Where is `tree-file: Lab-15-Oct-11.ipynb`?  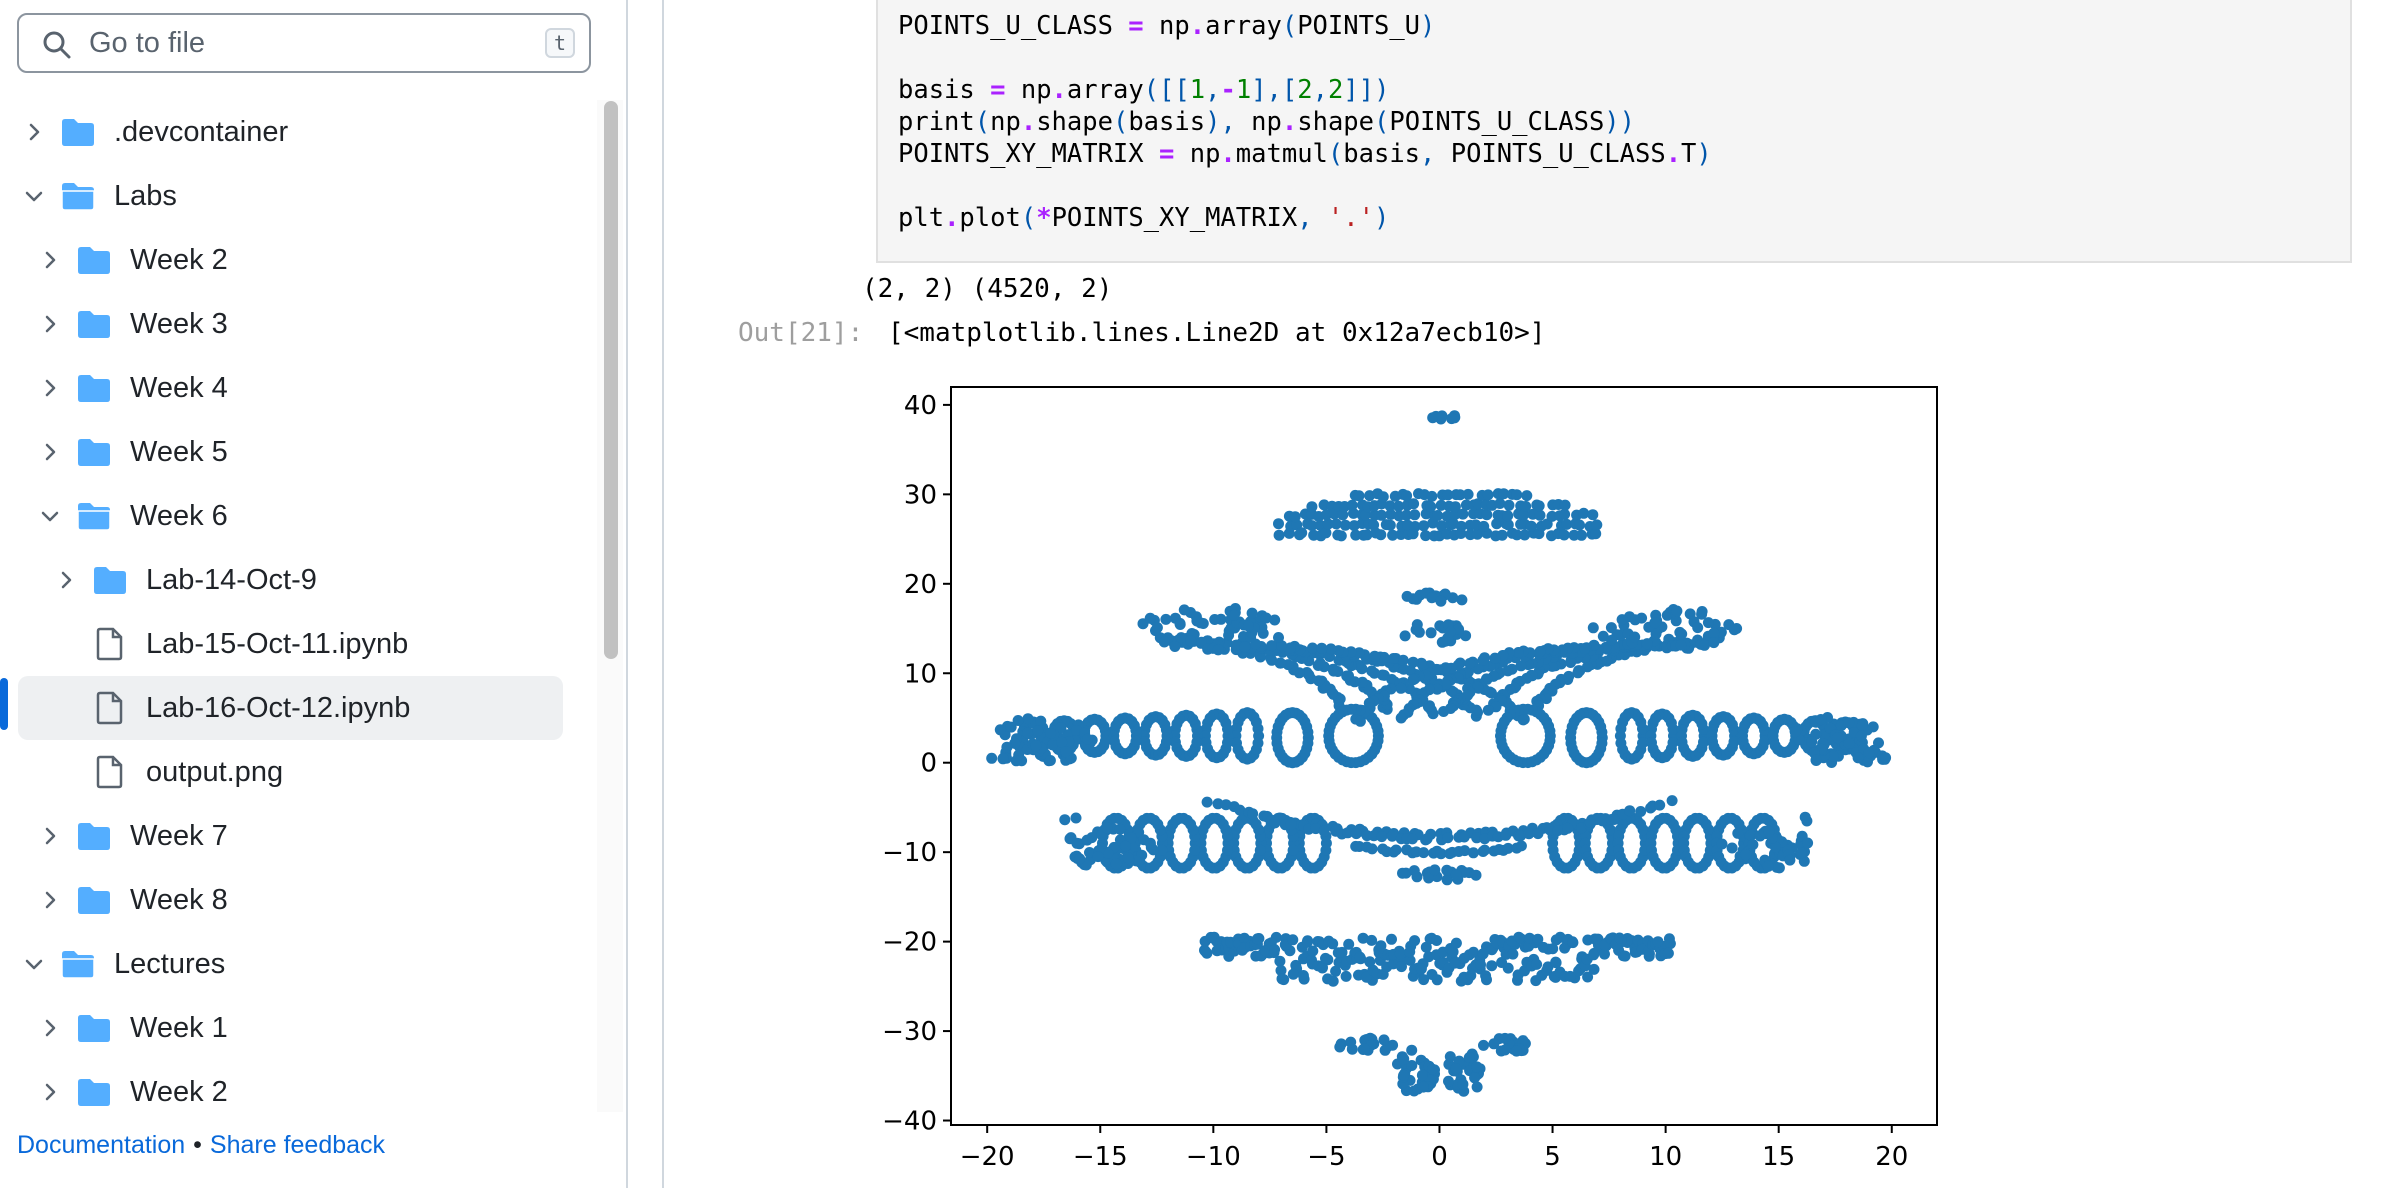
tree-file: Lab-15-Oct-11.ipynb is located at coordinates (290, 644).